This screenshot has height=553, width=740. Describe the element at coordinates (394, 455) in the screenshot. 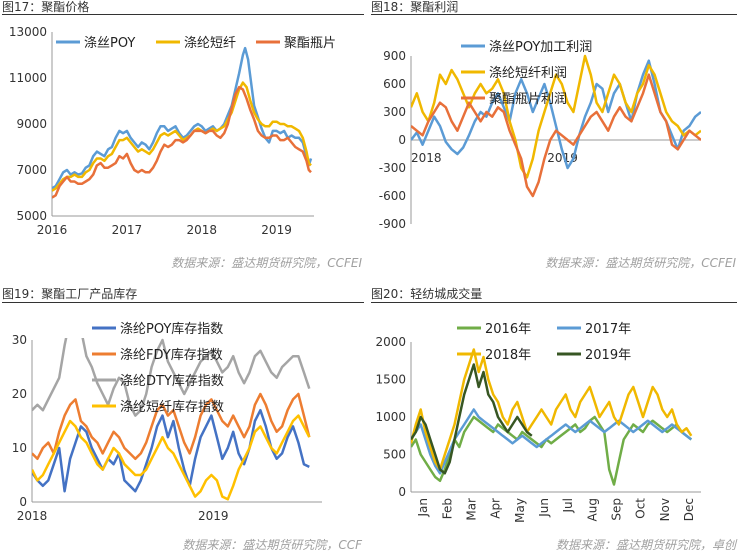

I see `y-tick-label: 500` at that location.